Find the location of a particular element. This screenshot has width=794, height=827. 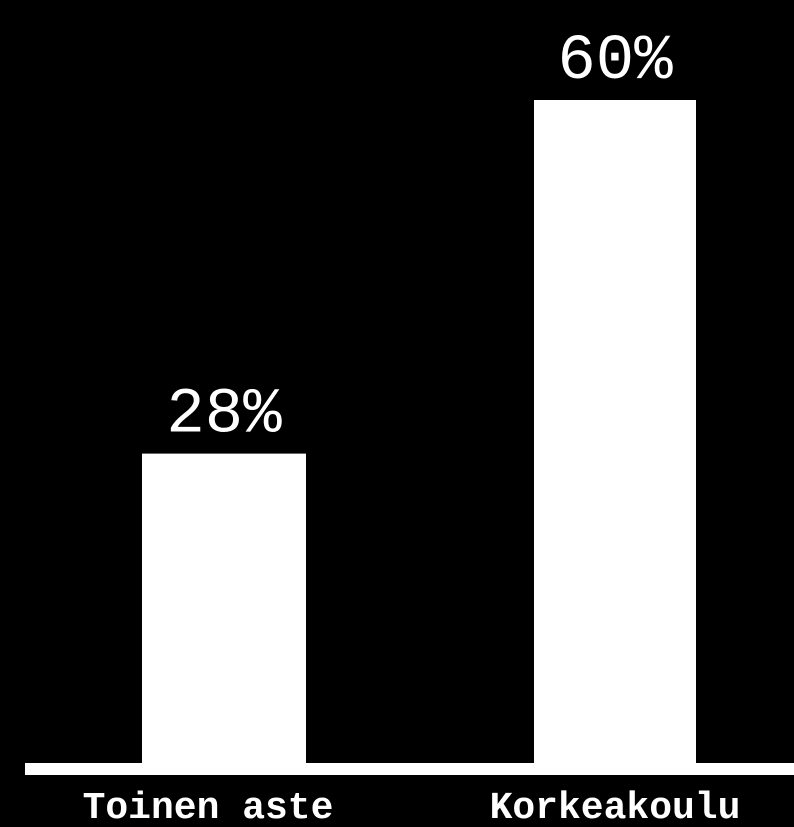

category-label-korkeakoulu: Korkeakoulu is located at coordinates (615, 807).